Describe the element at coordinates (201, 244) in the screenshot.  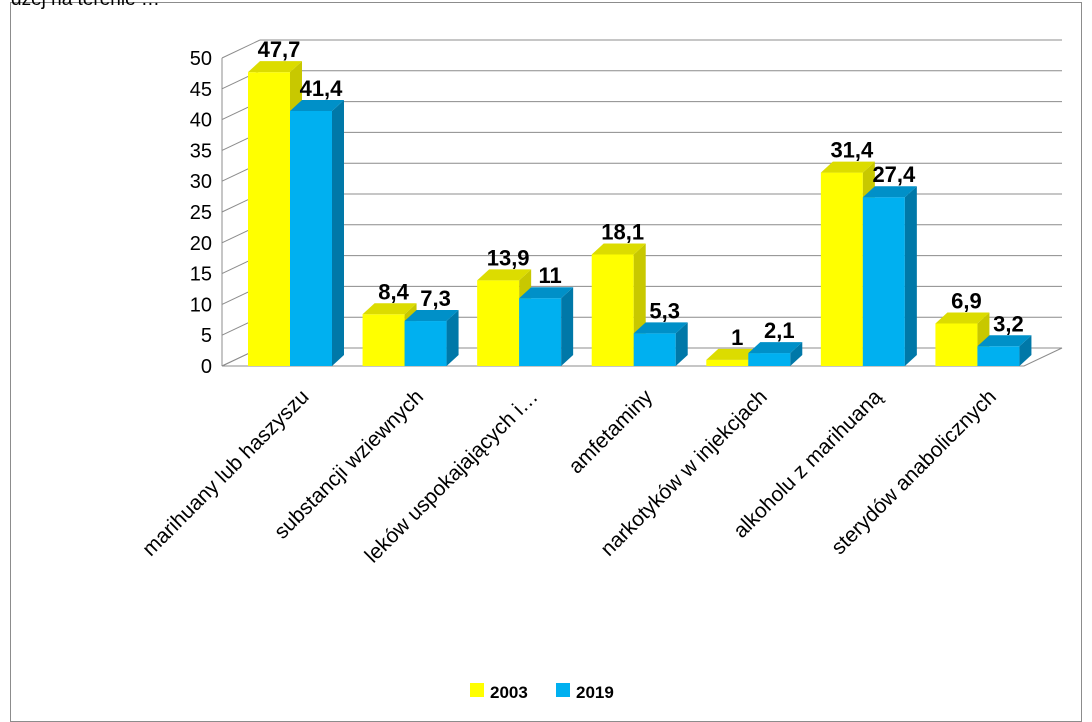
I see `y-tick-label: 20` at that location.